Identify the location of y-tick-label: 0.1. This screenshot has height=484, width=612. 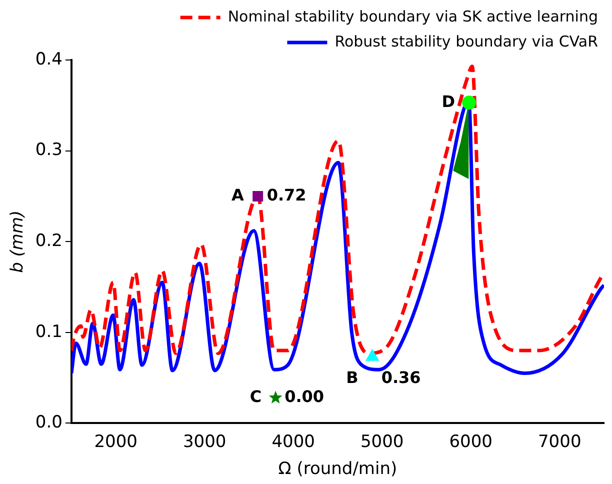
(48, 332).